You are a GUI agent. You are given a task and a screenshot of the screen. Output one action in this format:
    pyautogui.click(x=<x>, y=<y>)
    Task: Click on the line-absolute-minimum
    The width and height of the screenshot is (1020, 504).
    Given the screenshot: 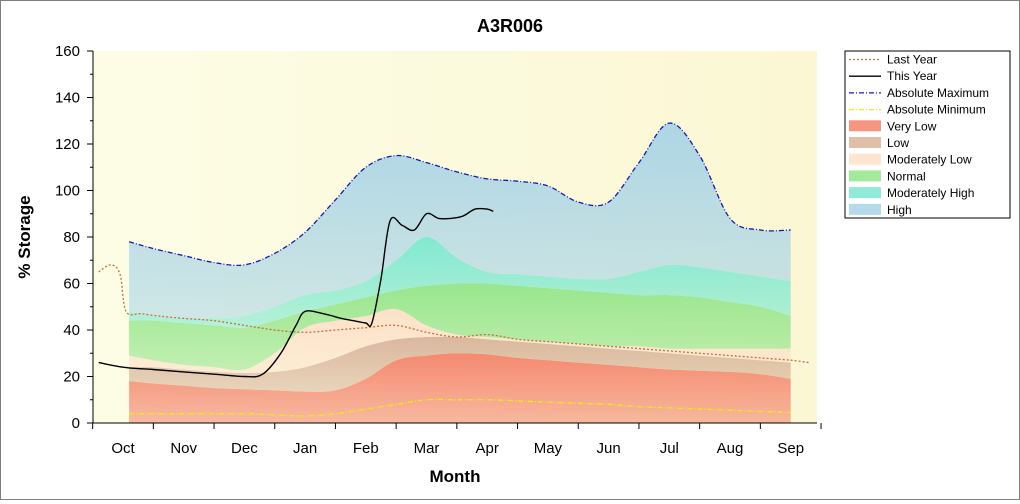 What is the action you would take?
    pyautogui.click(x=460, y=407)
    